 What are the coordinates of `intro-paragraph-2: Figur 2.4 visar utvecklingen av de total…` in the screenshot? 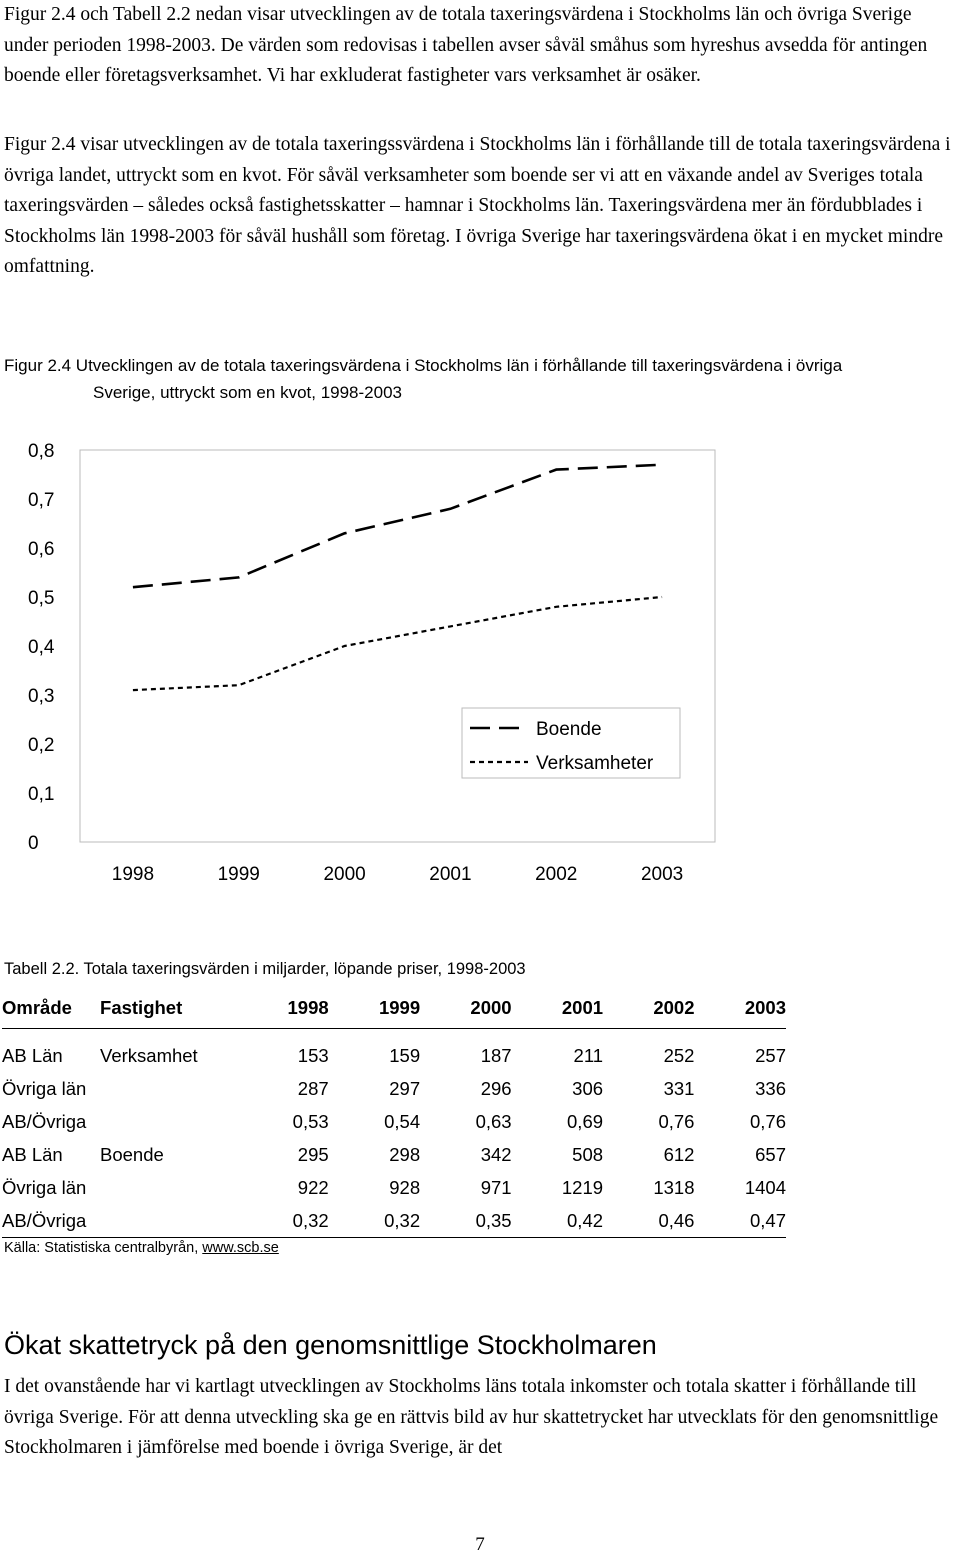 It's located at (477, 206).